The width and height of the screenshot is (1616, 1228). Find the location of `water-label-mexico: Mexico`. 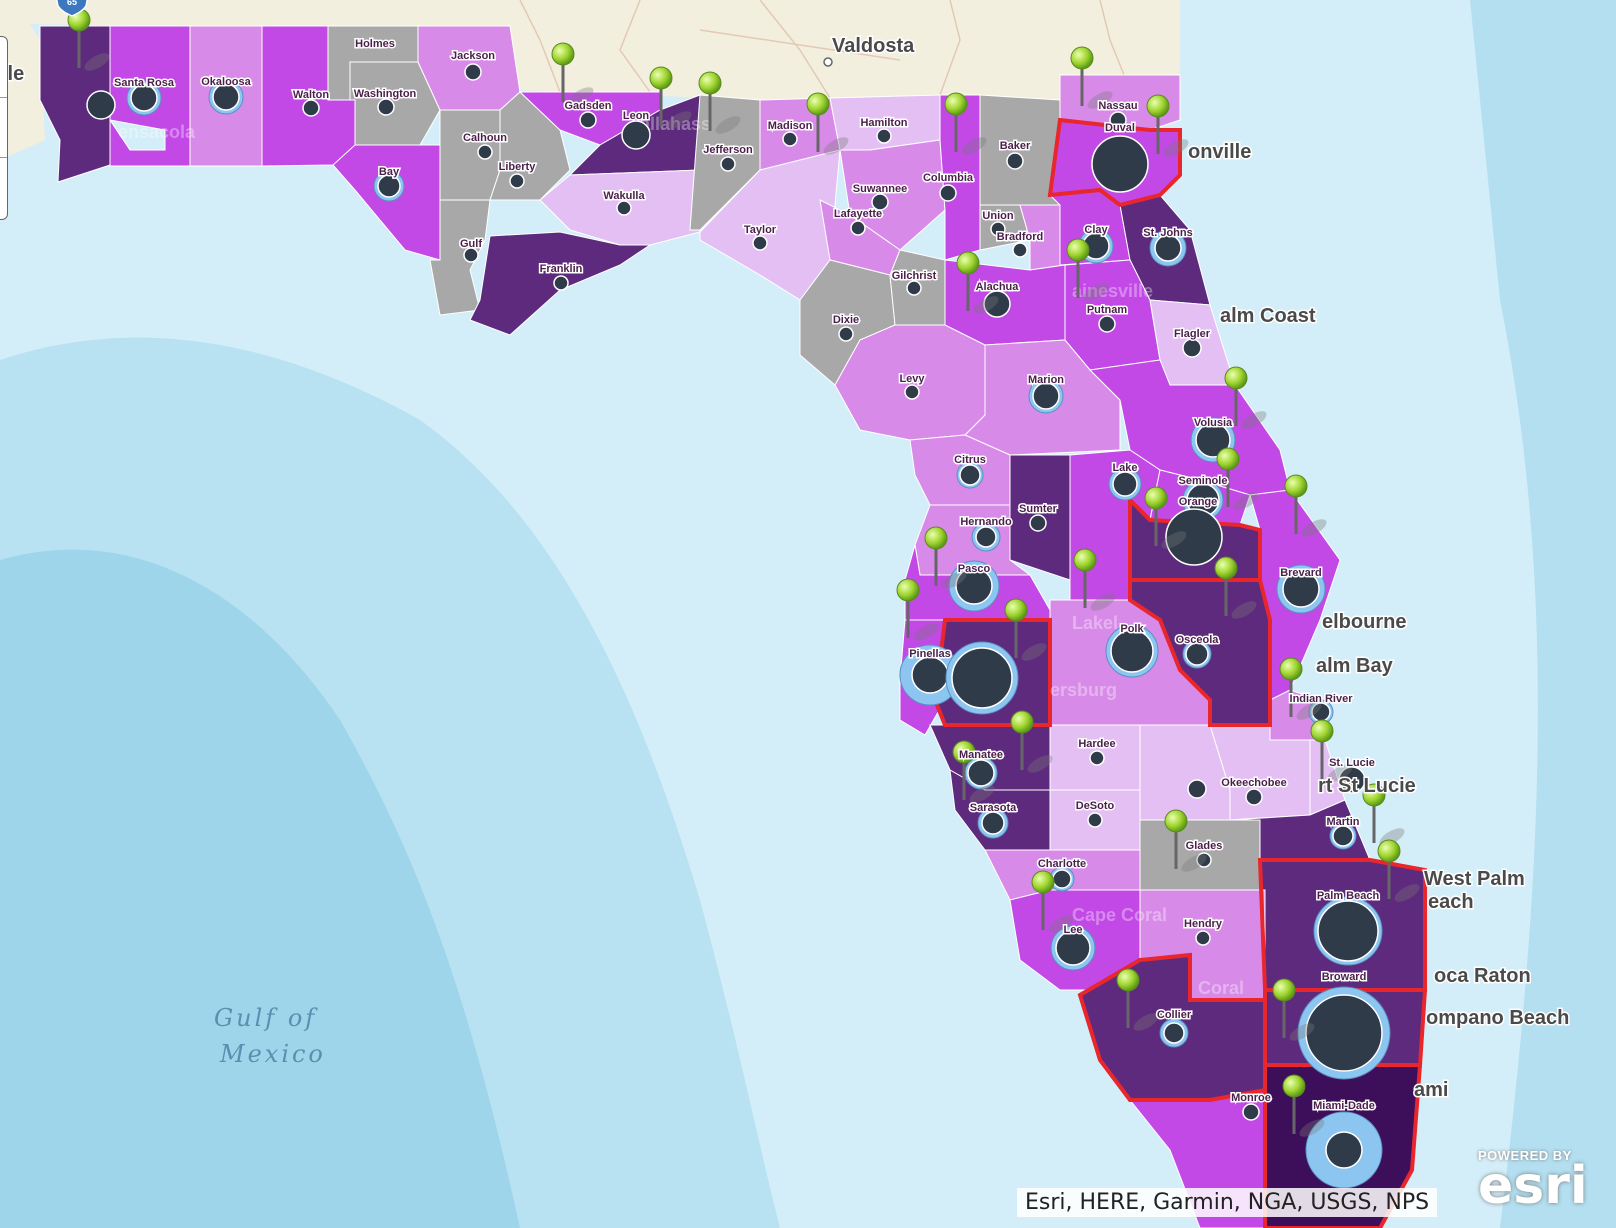

water-label-mexico: Mexico is located at coordinates (272, 1054).